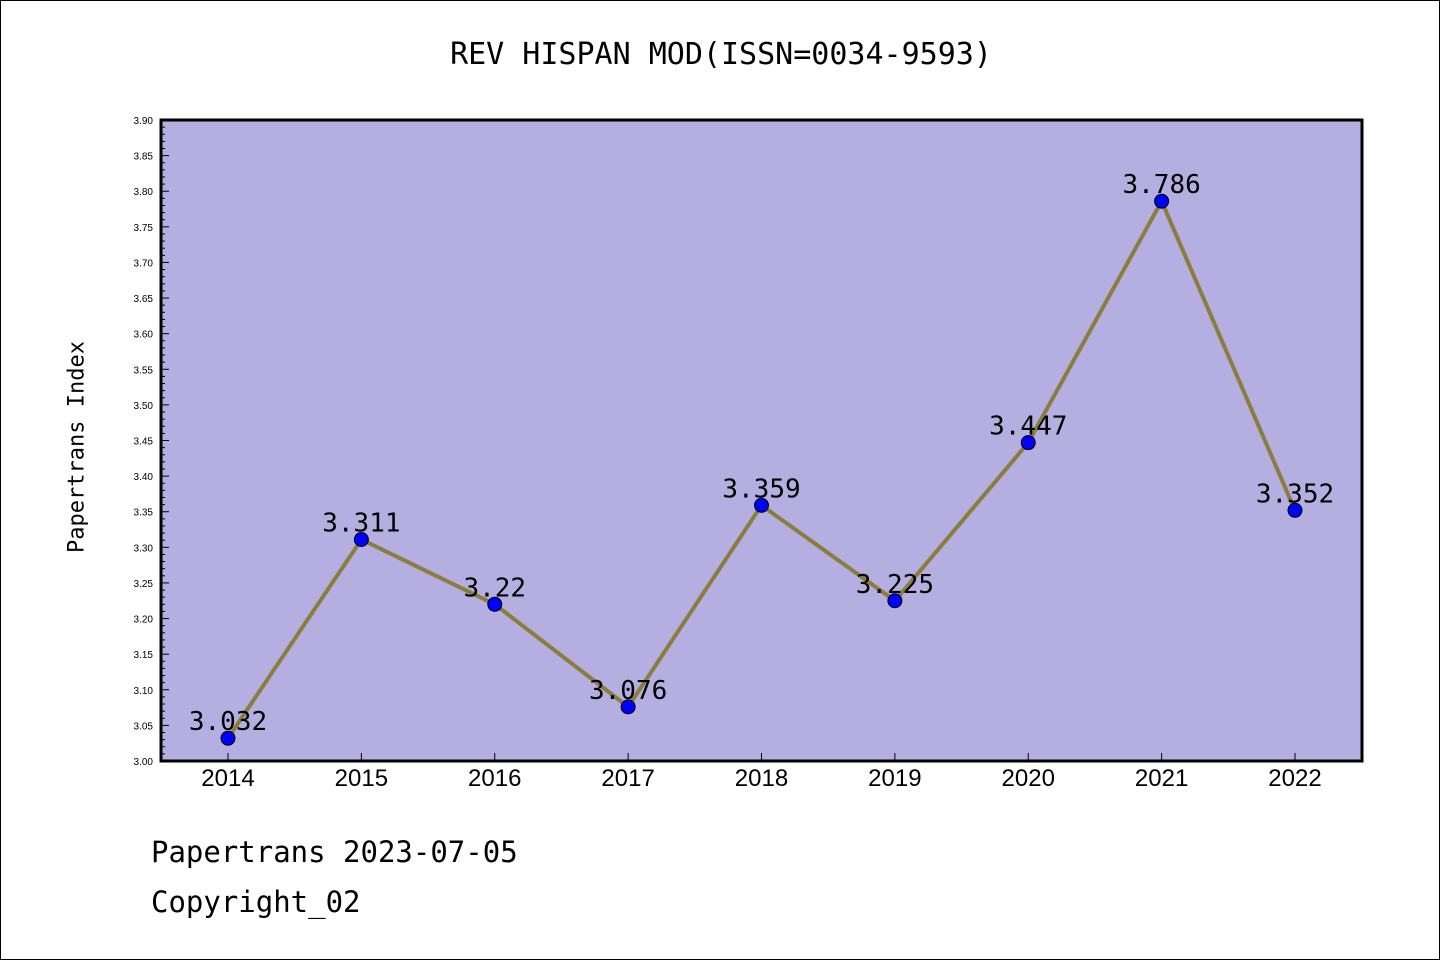 This screenshot has width=1440, height=960. What do you see at coordinates (228, 722) in the screenshot?
I see `data-label: 3.032` at bounding box center [228, 722].